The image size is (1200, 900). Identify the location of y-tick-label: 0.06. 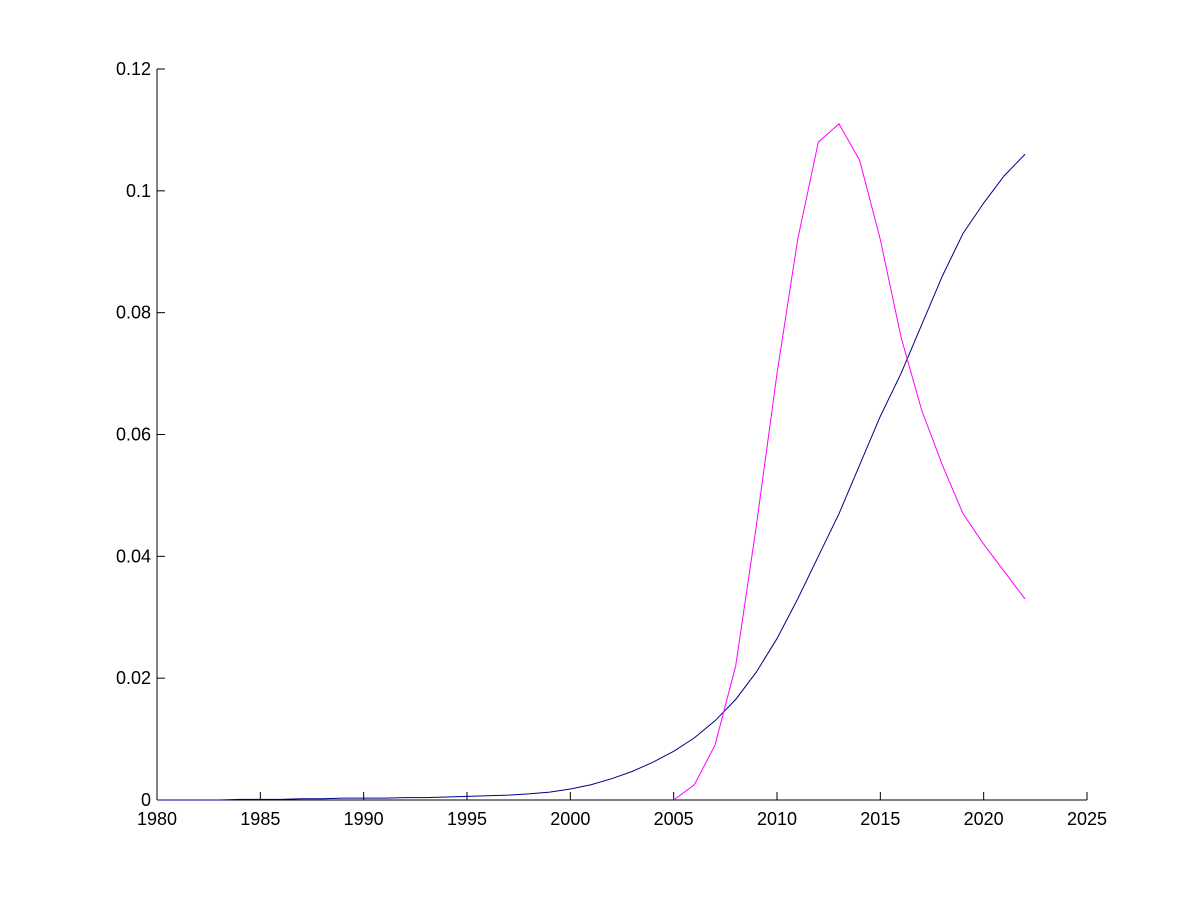
(133, 435).